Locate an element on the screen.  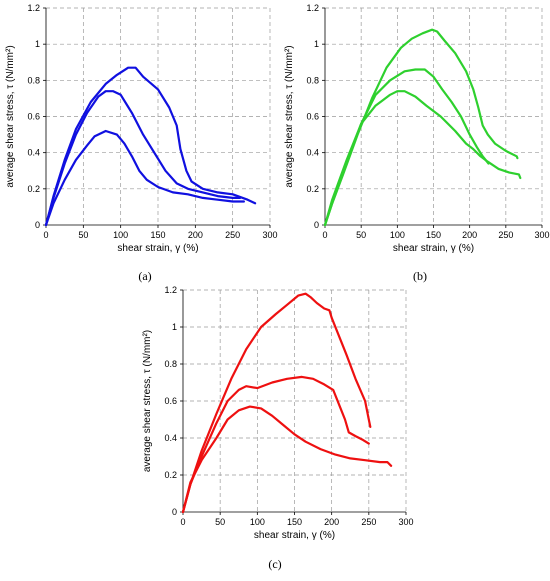
panel-label: (a) is located at coordinates (144, 276).